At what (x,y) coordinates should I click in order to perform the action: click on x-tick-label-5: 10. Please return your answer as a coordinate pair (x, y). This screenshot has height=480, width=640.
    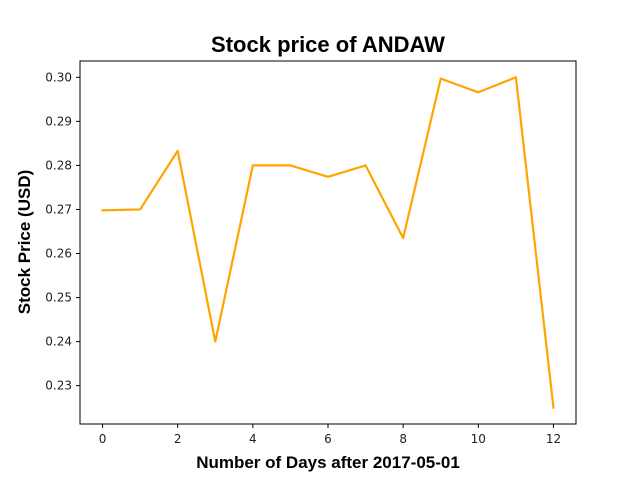
    Looking at the image, I should click on (478, 439).